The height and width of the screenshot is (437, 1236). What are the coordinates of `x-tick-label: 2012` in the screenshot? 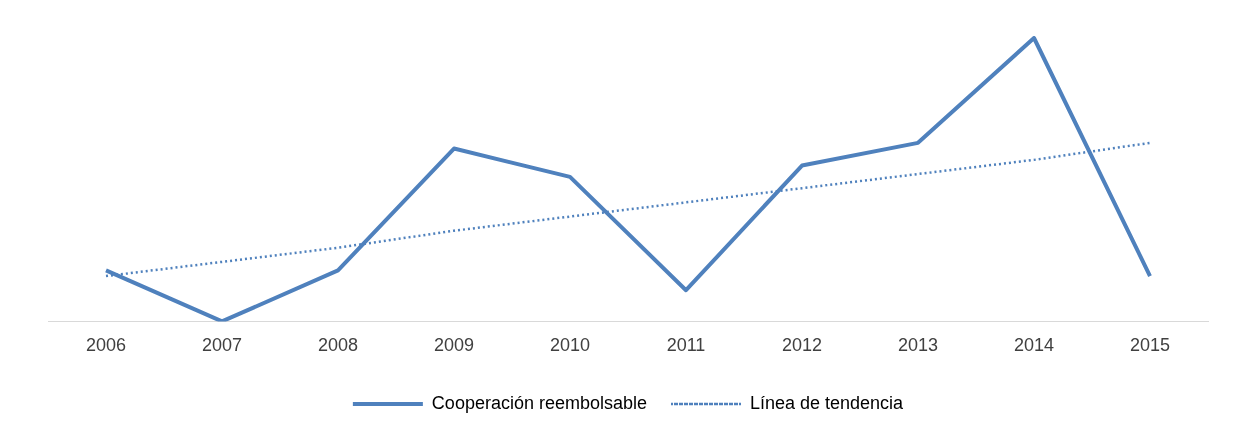 It's located at (802, 345).